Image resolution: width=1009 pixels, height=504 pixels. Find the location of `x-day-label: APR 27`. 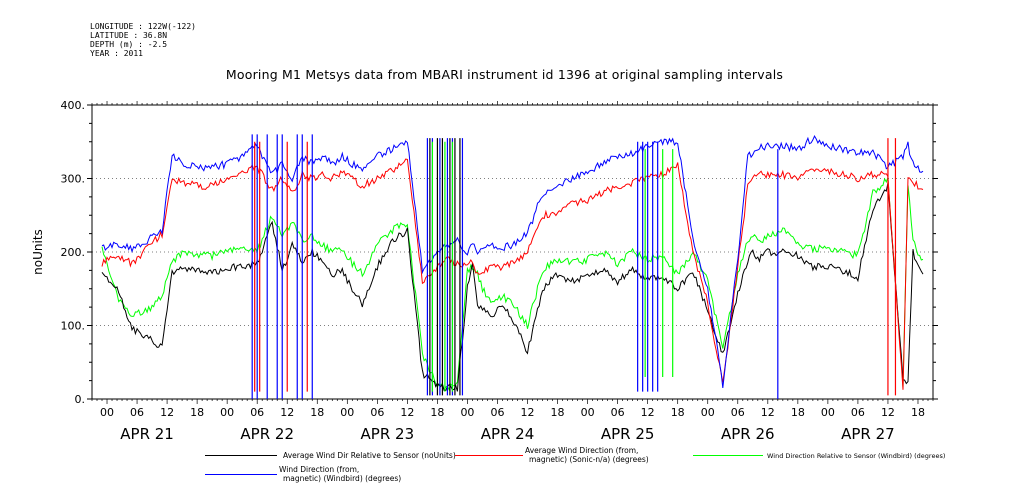

x-day-label: APR 27 is located at coordinates (868, 434).